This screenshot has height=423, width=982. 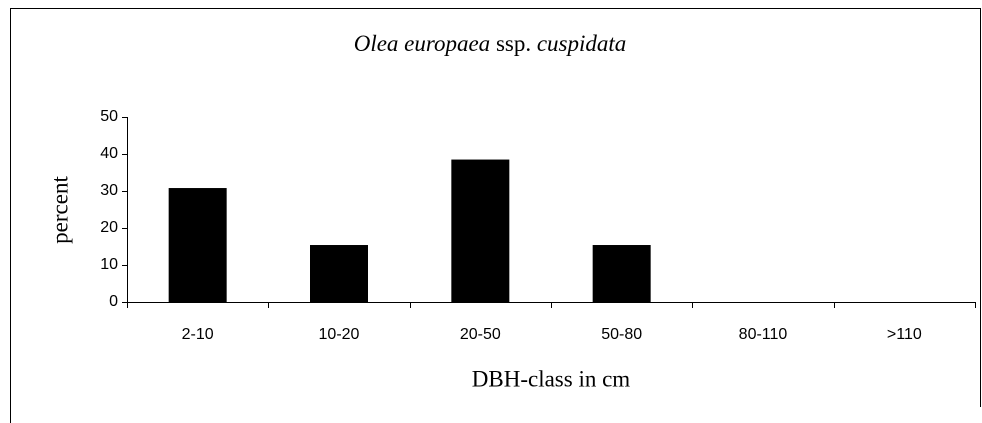 What do you see at coordinates (109, 190) in the screenshot?
I see `y-tick-label: 30` at bounding box center [109, 190].